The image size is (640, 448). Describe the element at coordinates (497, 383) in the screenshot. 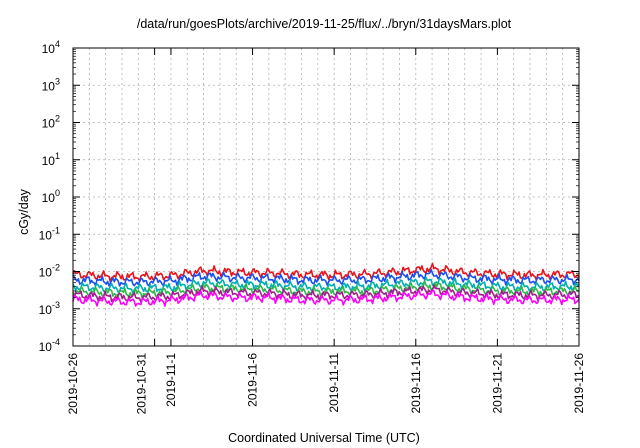

I see `x-tick-label: 2019-11-21` at that location.